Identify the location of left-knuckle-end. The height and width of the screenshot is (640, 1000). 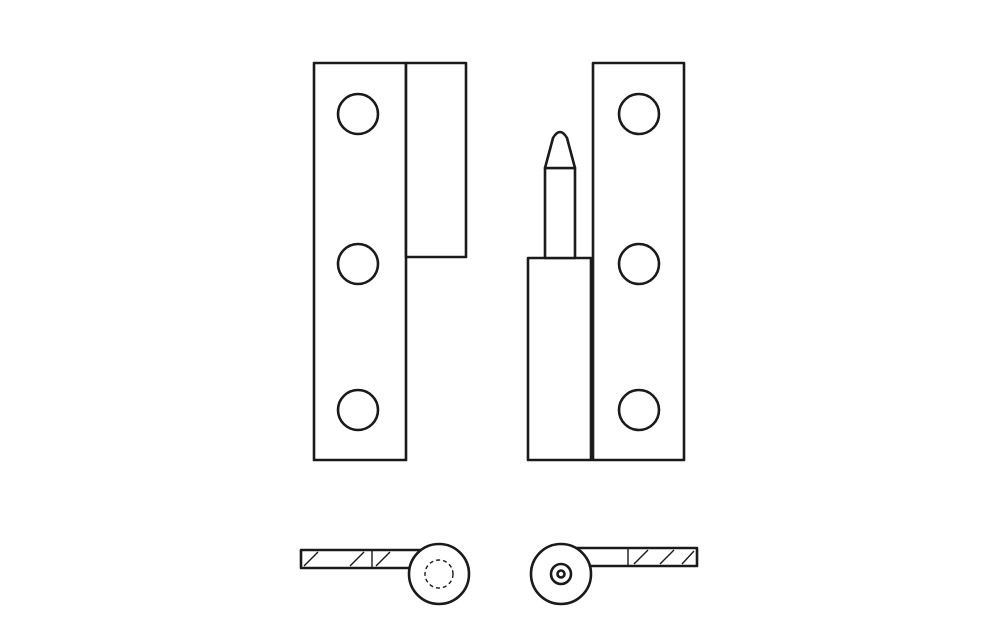
(439, 574).